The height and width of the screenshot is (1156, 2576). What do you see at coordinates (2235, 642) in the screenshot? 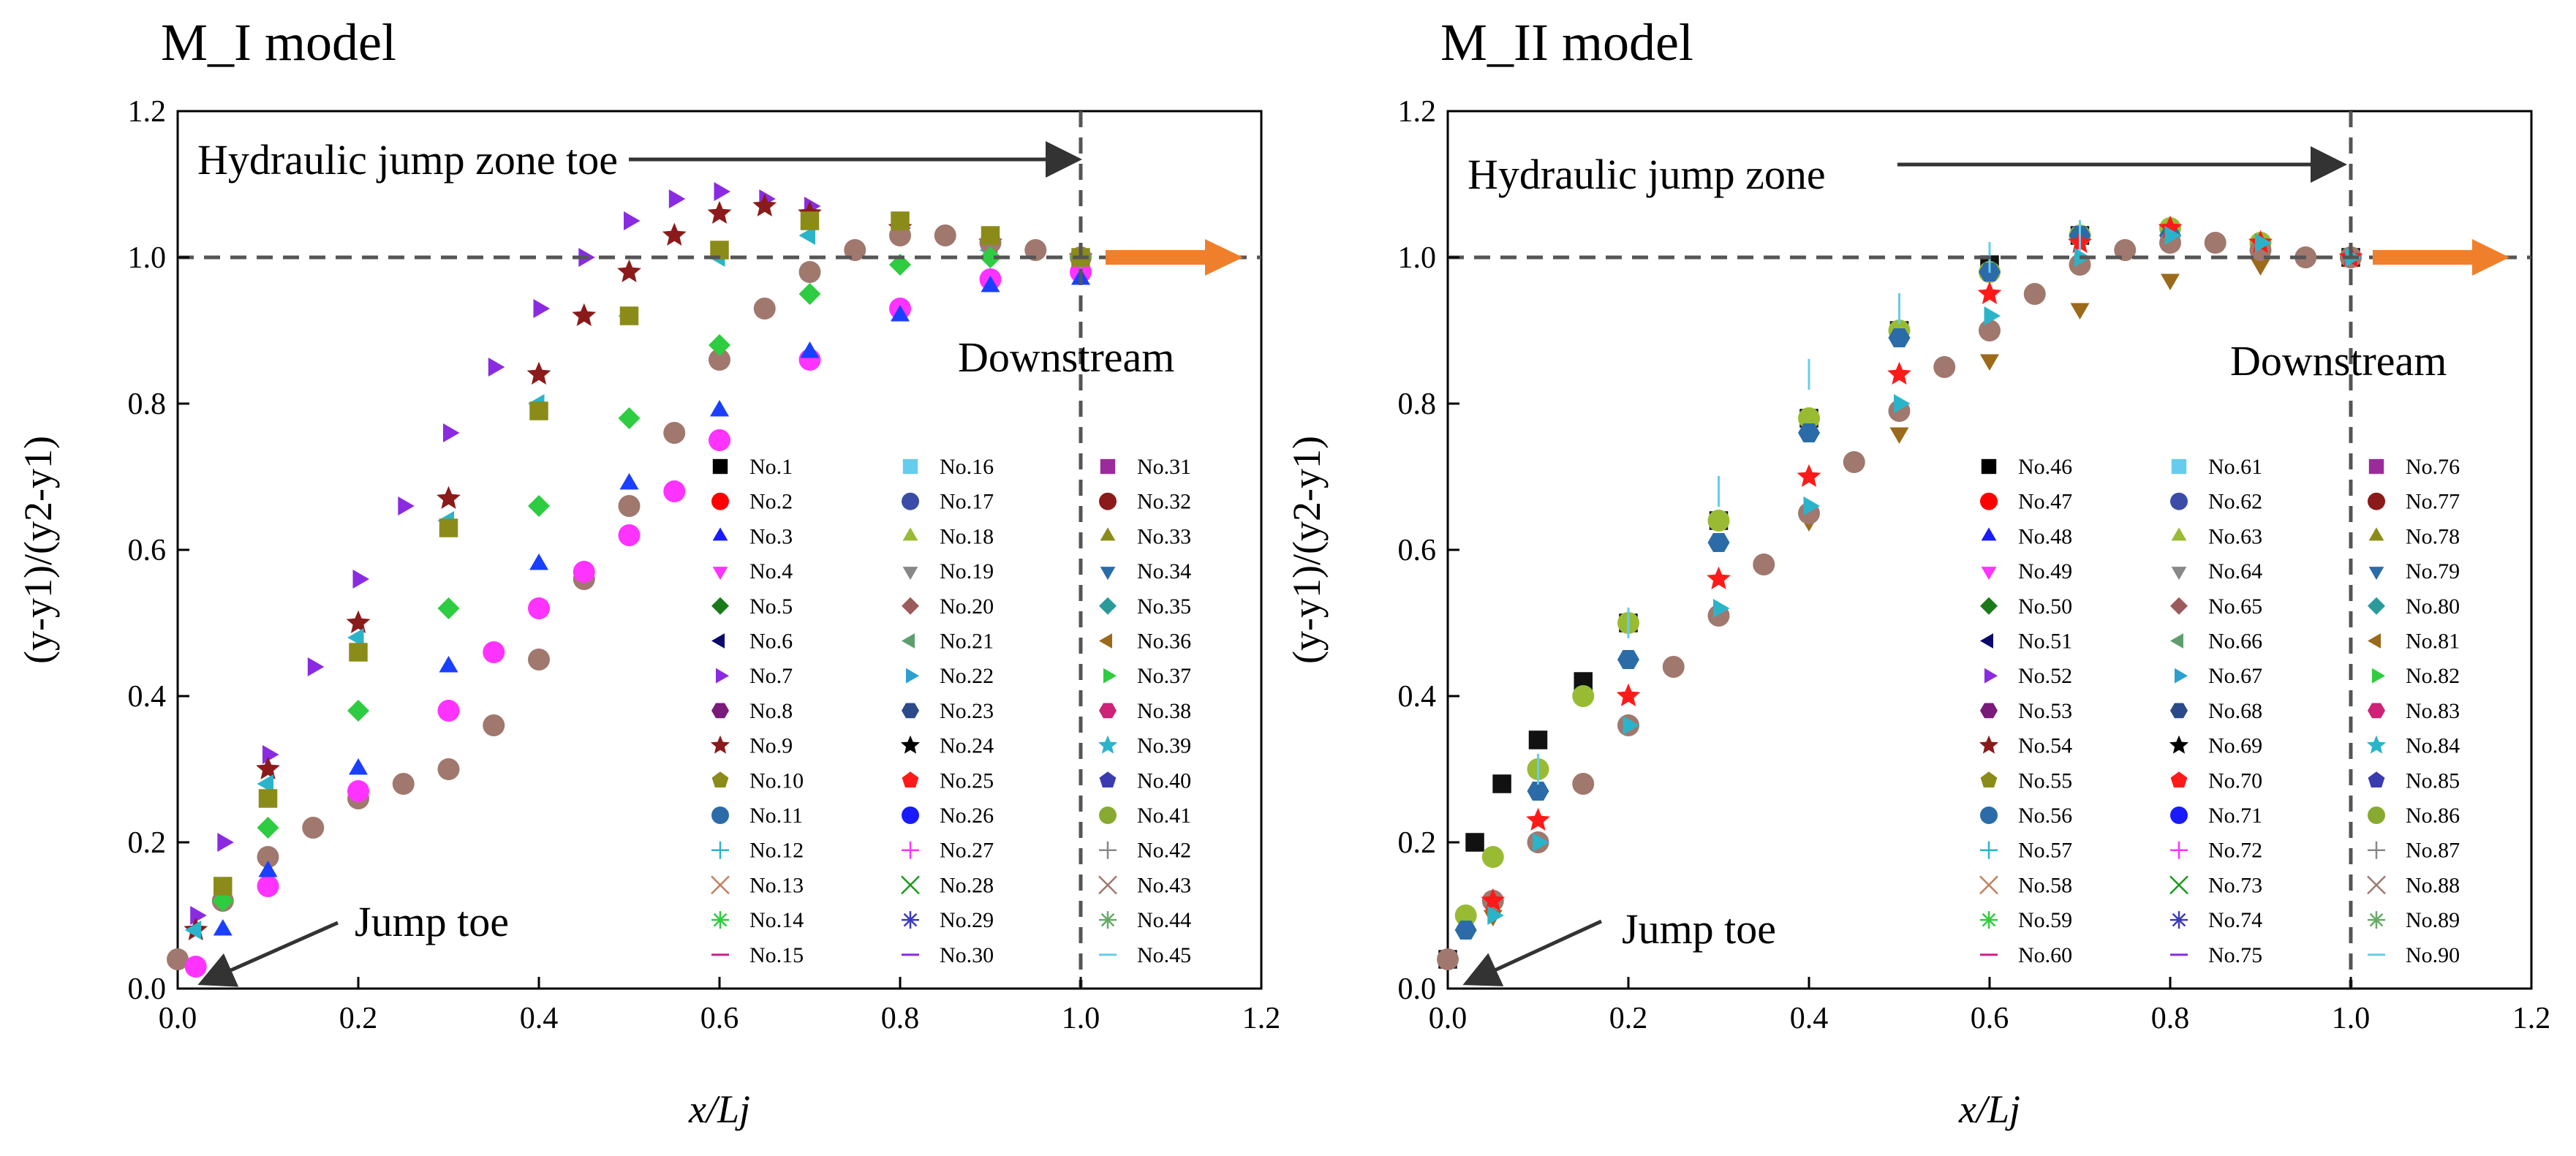
I see `legend-label: No.66` at bounding box center [2235, 642].